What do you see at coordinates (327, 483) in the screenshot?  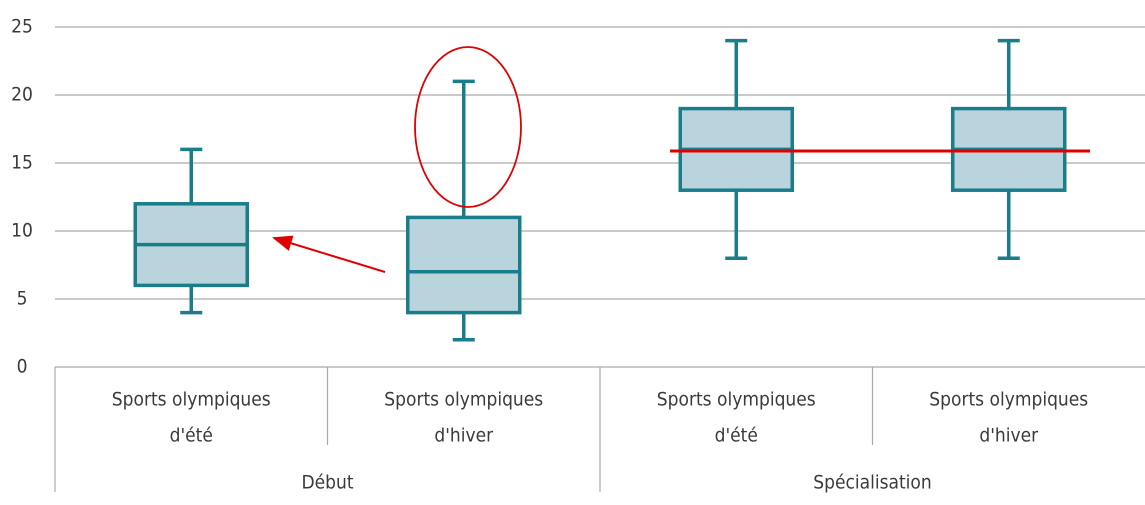 I see `group-label: Début` at bounding box center [327, 483].